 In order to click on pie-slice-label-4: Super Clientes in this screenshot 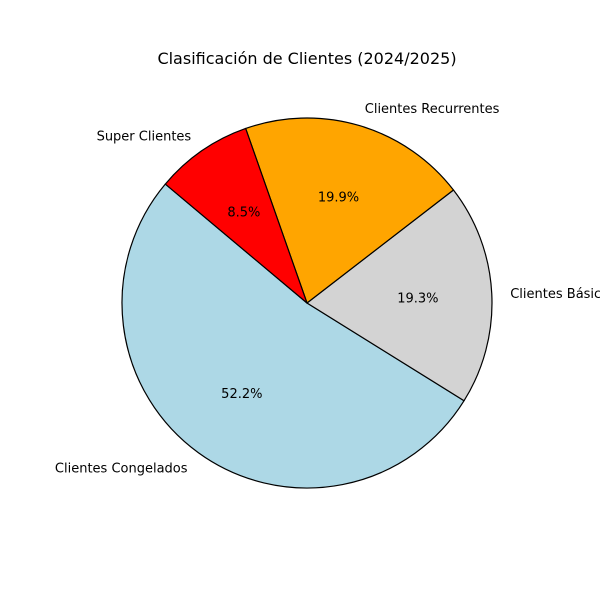, I will do `click(144, 137)`.